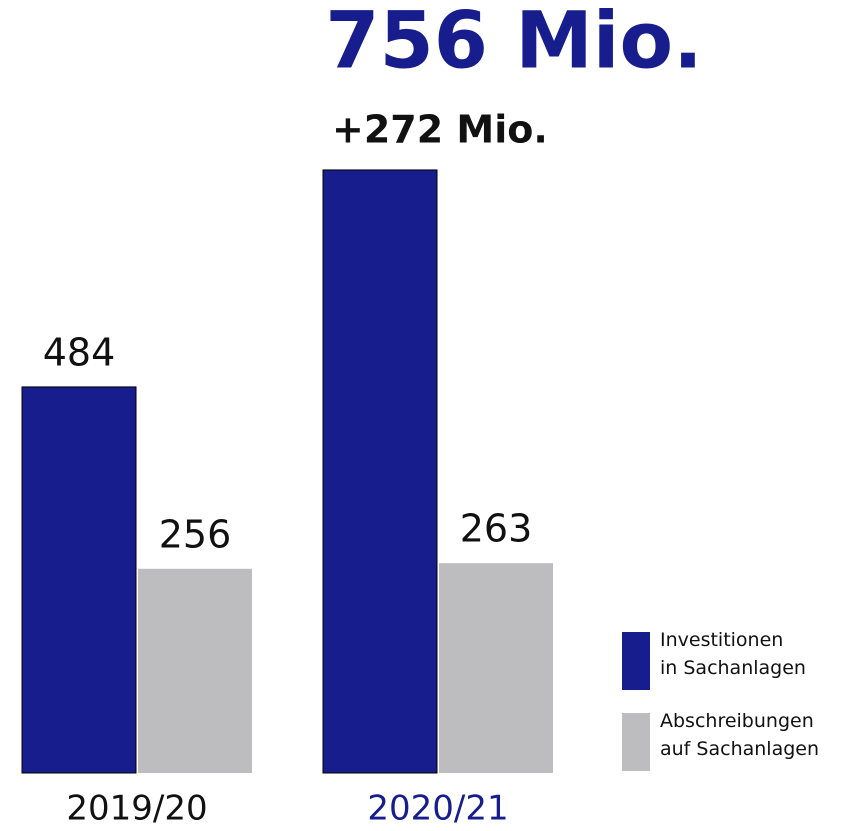 This screenshot has height=831, width=848. I want to click on value-label: 263, so click(496, 529).